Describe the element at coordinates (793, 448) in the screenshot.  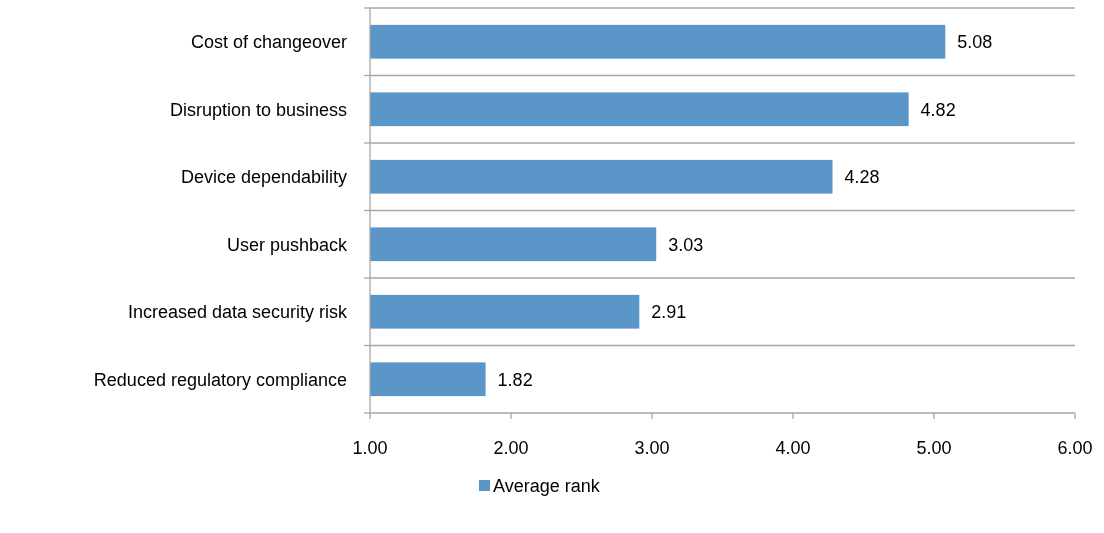
I see `x-tick-label: 4.00` at that location.